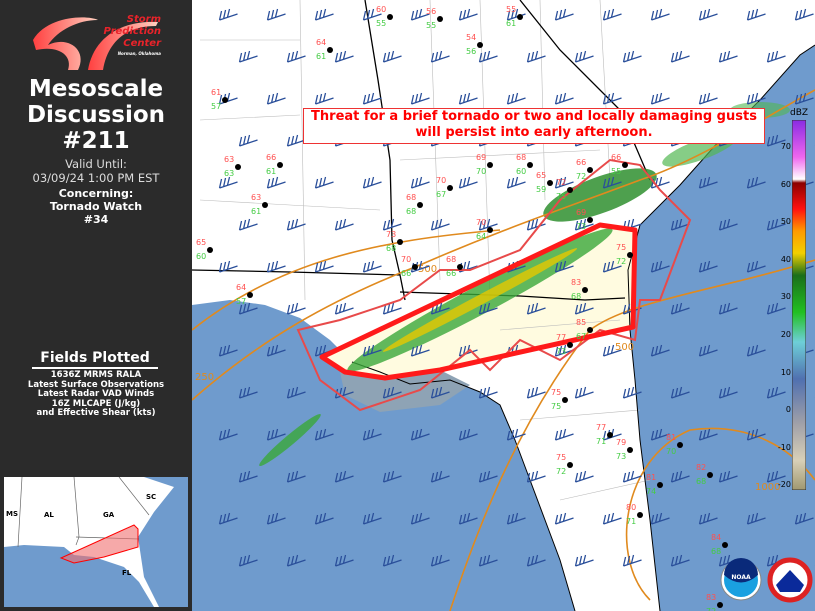  Describe the element at coordinates (96, 89) in the screenshot. I see `title-line: Mesoscale` at that location.